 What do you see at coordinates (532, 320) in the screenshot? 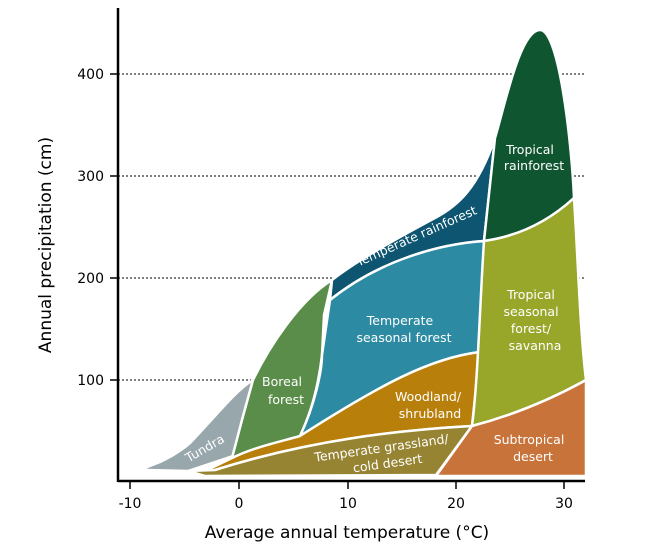
I see `label-tropical-seasonal-forest: Tropical seasonal forest/ savanna` at bounding box center [532, 320].